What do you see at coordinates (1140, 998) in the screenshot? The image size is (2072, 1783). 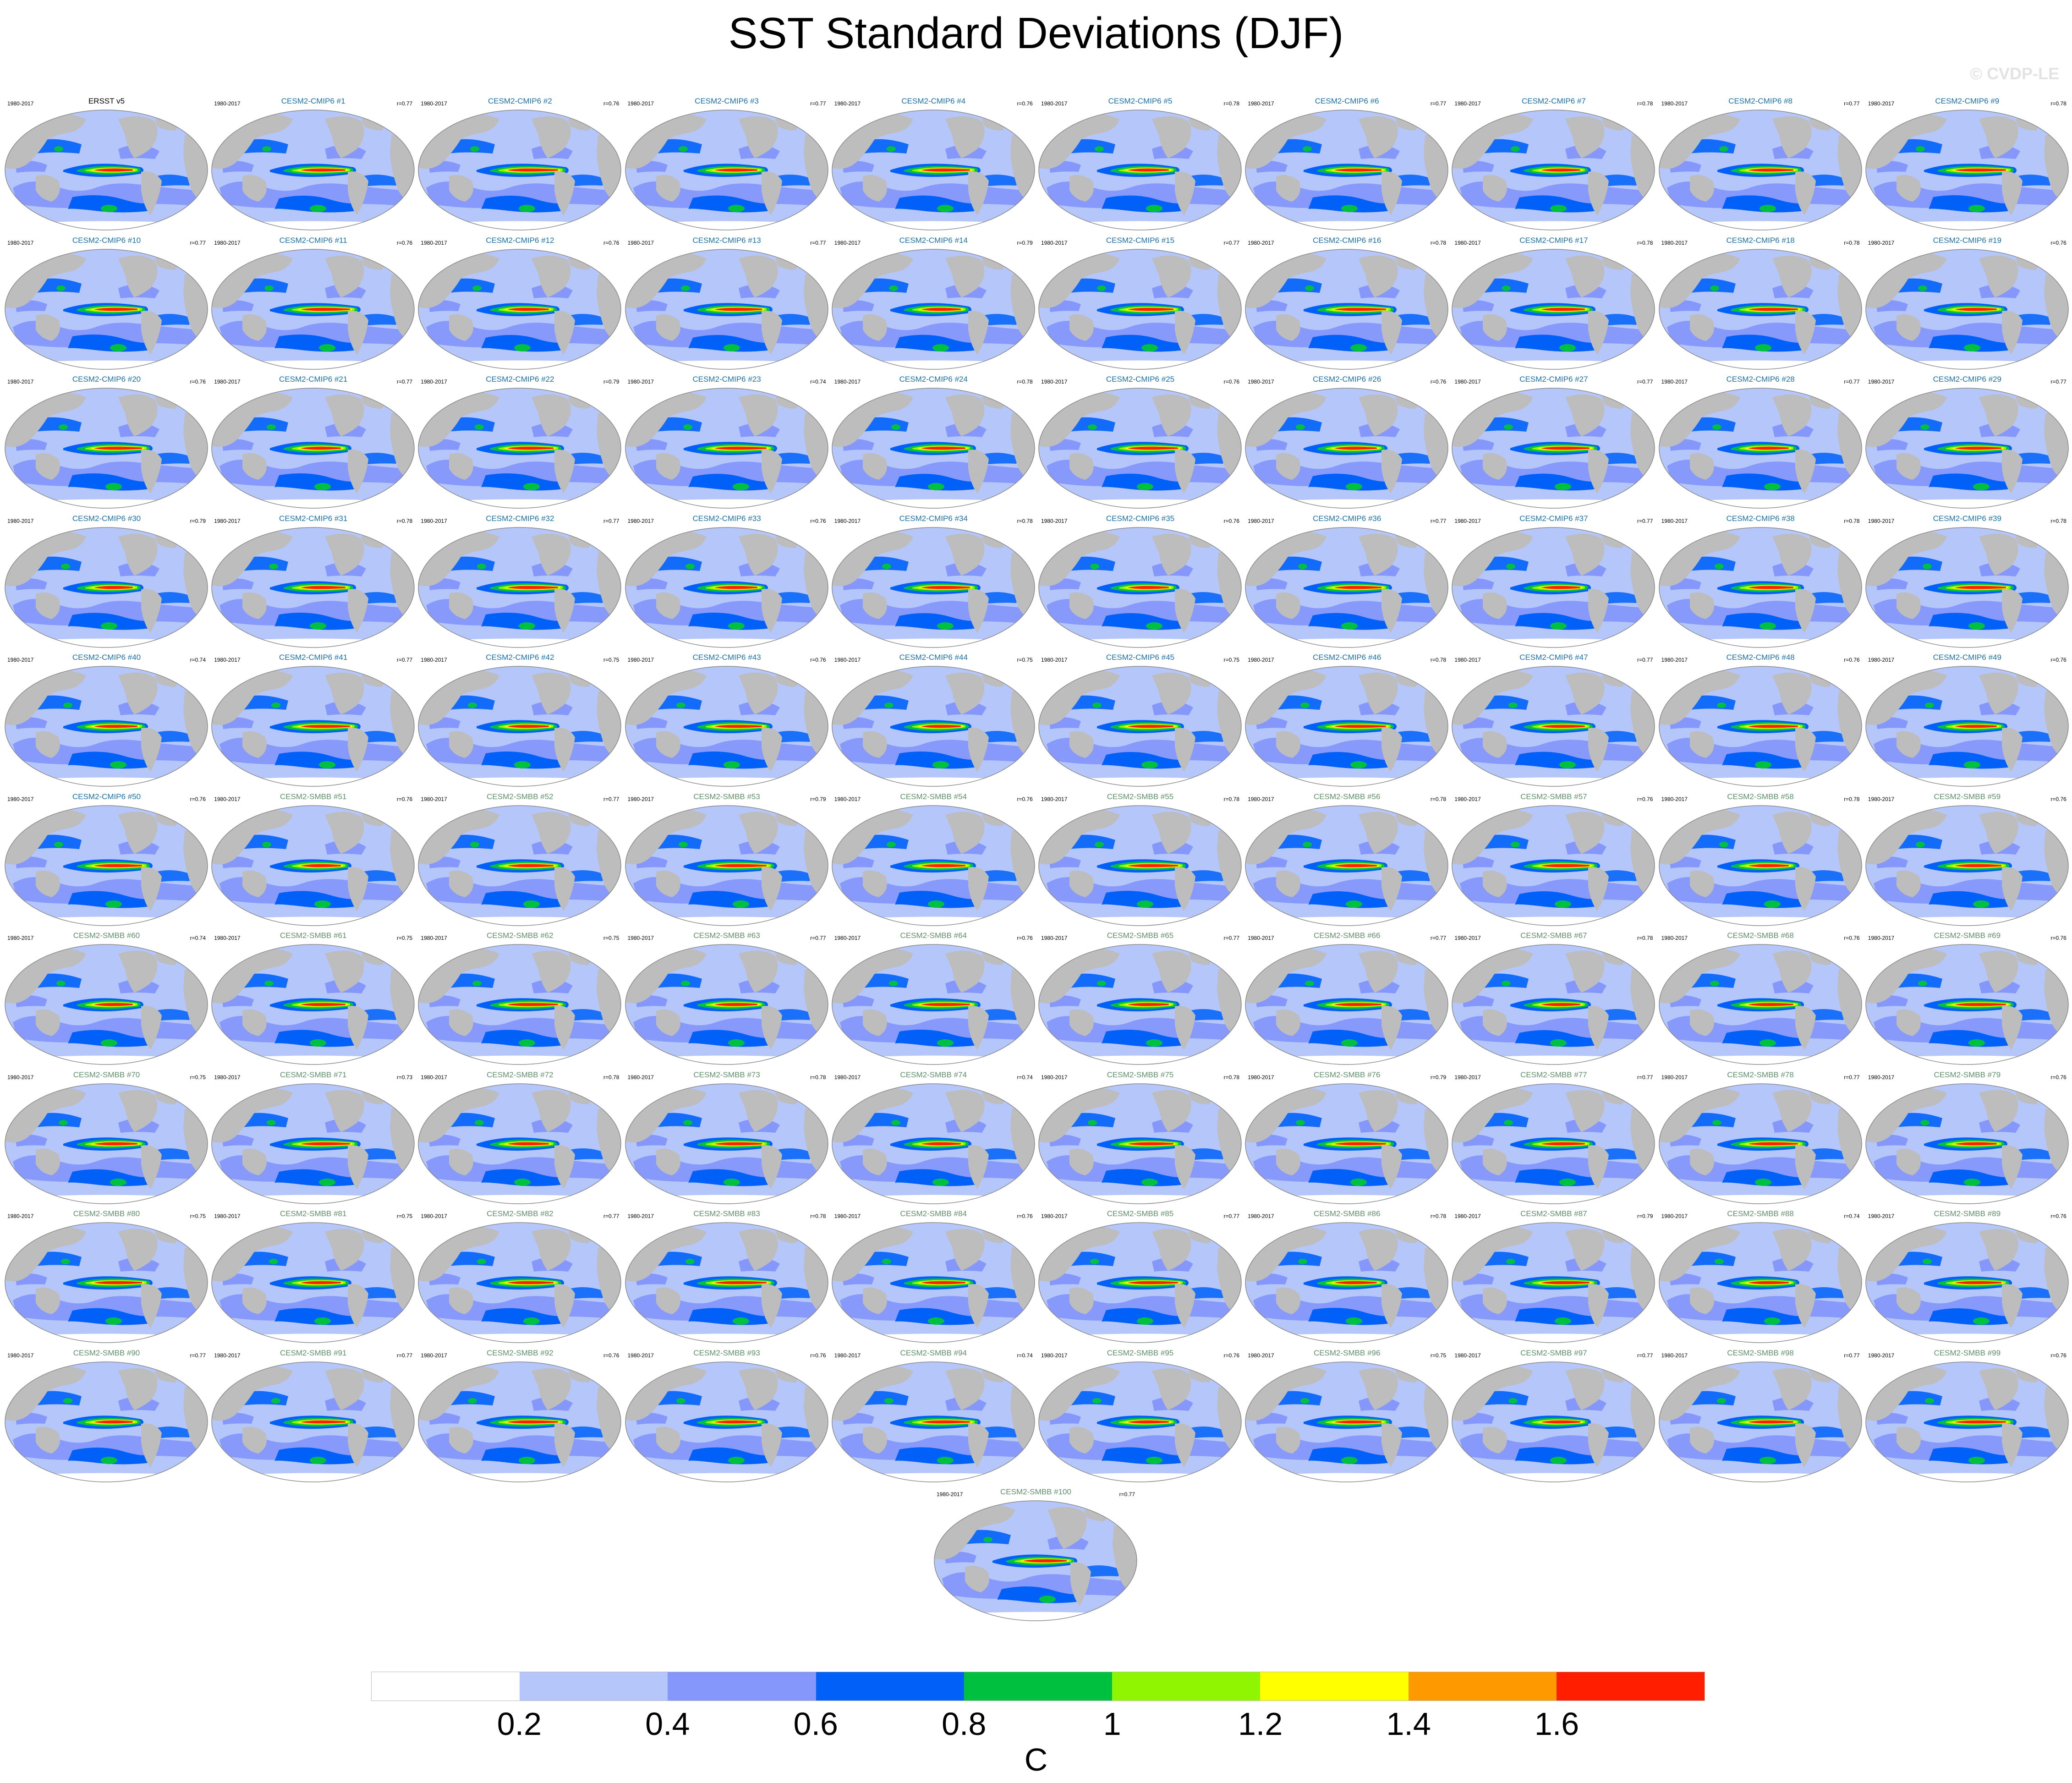 I see `map-panel: 1980-2017 CESM2-SMBB #65 r=0.77` at bounding box center [1140, 998].